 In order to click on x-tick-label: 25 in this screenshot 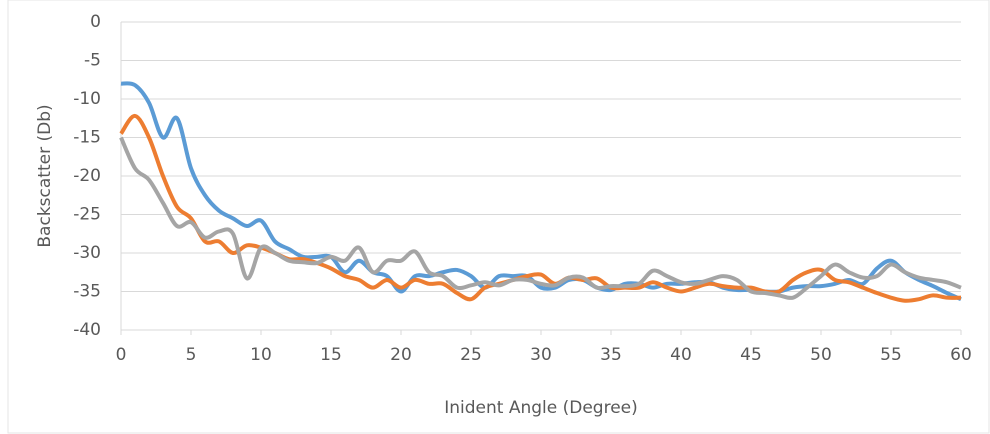, I will do `click(471, 355)`.